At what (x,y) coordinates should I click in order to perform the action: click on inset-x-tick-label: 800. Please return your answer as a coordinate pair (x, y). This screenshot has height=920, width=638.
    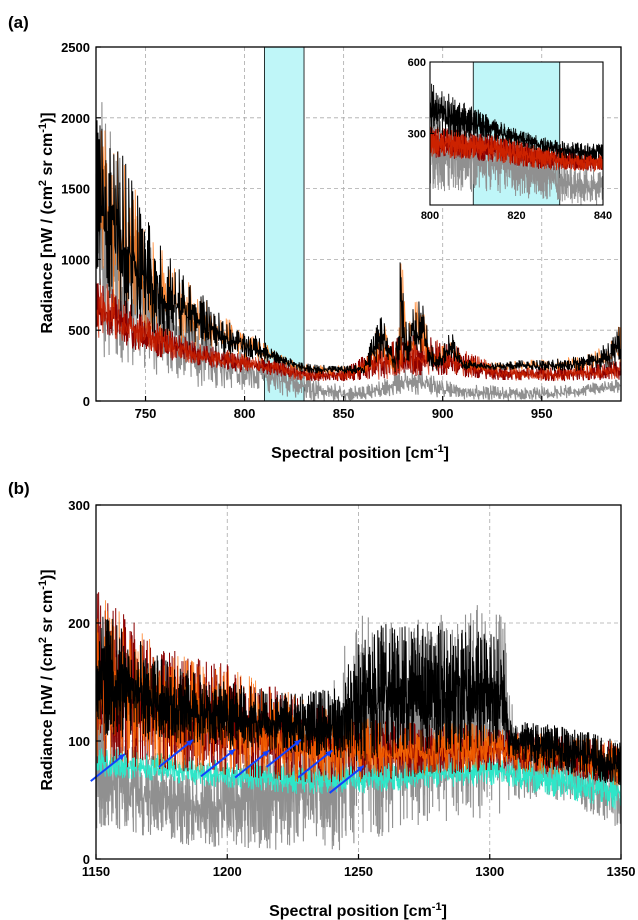
    Looking at the image, I should click on (430, 216).